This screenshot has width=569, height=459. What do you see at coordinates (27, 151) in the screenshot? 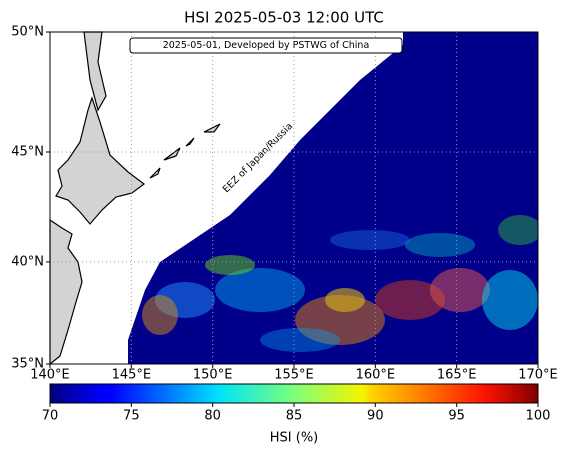
I see `y-tick-label: 45°N` at bounding box center [27, 151].